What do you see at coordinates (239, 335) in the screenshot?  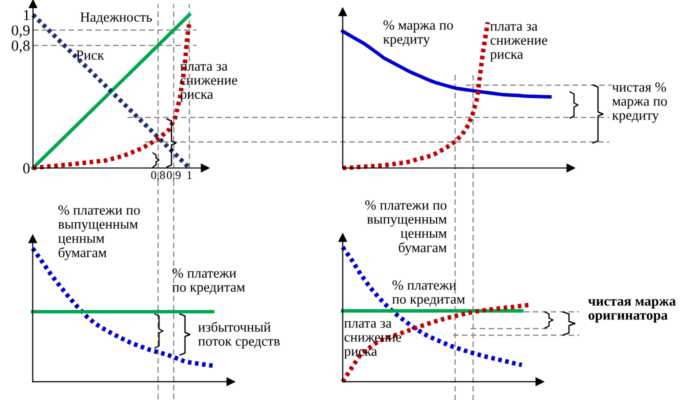 I see `annotation: избыточный поток средств` at bounding box center [239, 335].